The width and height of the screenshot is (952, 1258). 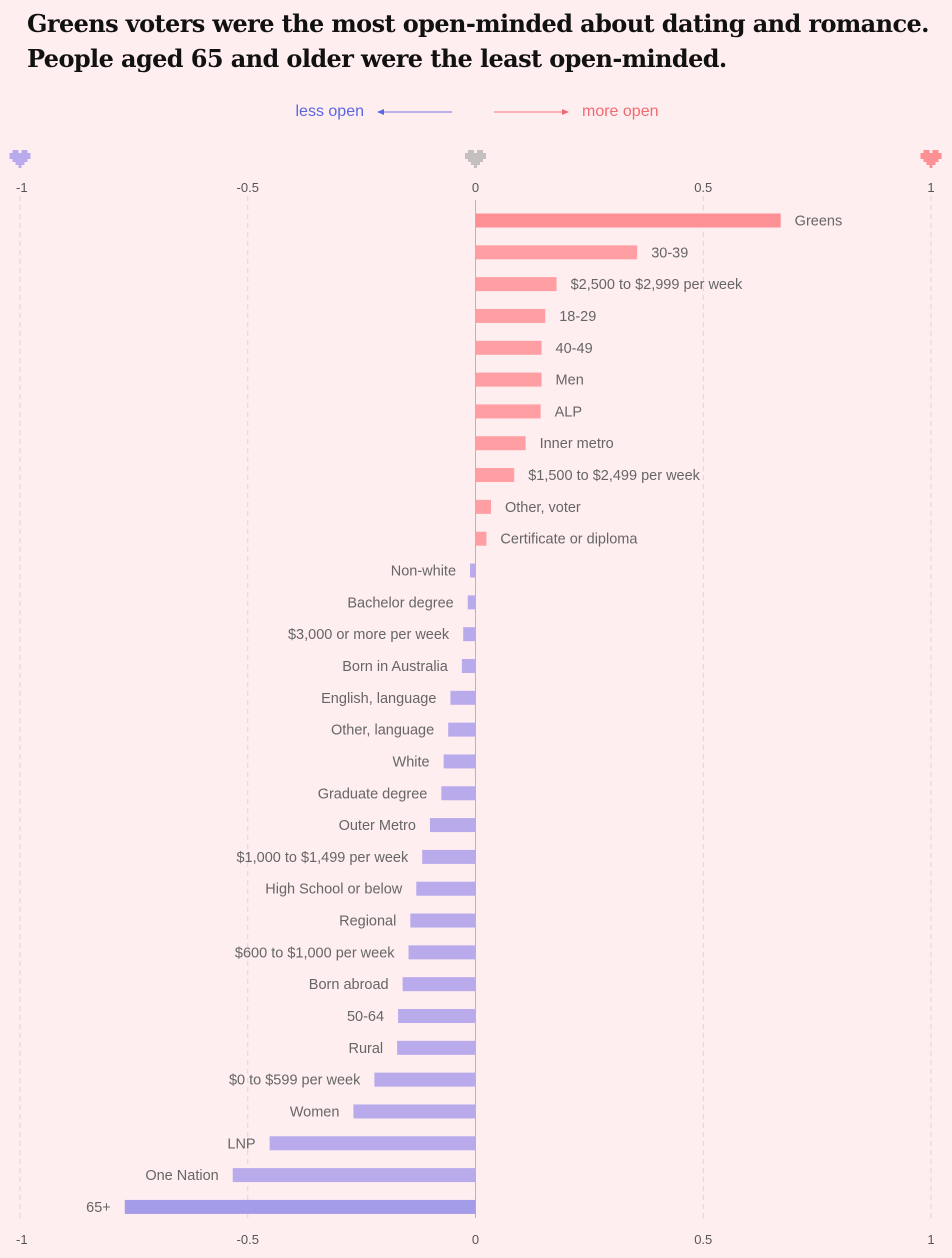 What do you see at coordinates (614, 476) in the screenshot?
I see `bar-label: $1,500 to $2,499 per week` at bounding box center [614, 476].